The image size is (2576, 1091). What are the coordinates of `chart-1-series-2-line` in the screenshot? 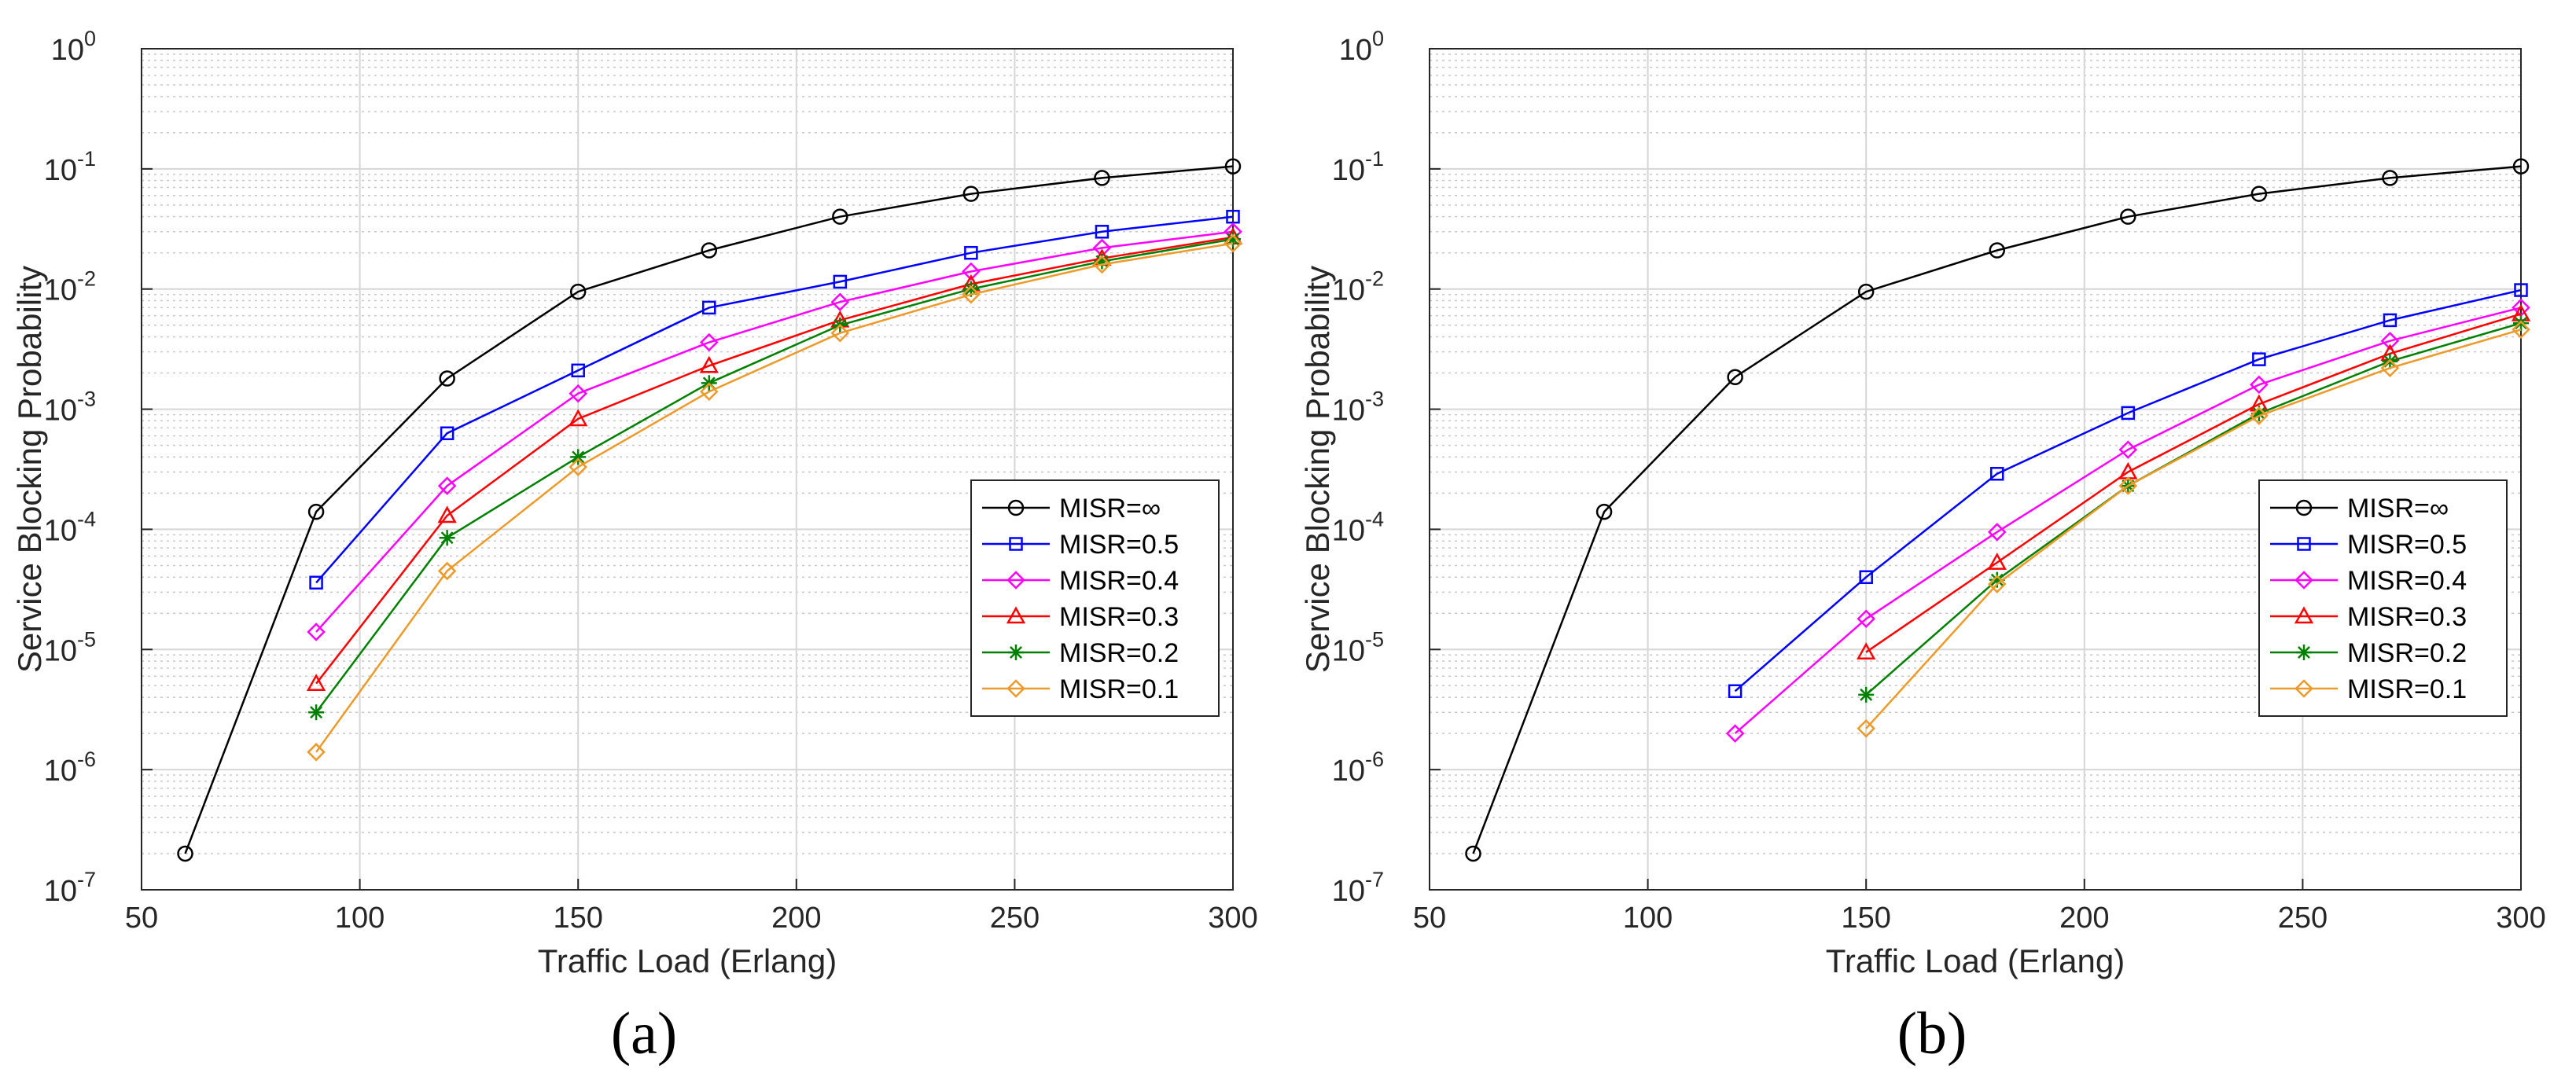 It's located at (2128, 521).